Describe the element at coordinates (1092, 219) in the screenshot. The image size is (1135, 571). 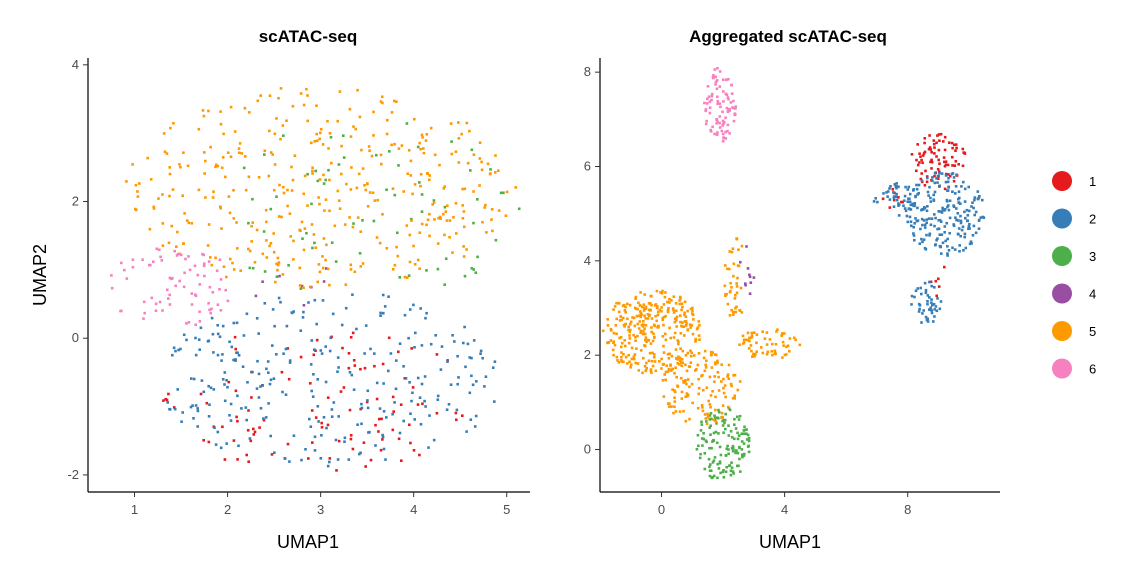
I see `legend-label-2: 2` at that location.